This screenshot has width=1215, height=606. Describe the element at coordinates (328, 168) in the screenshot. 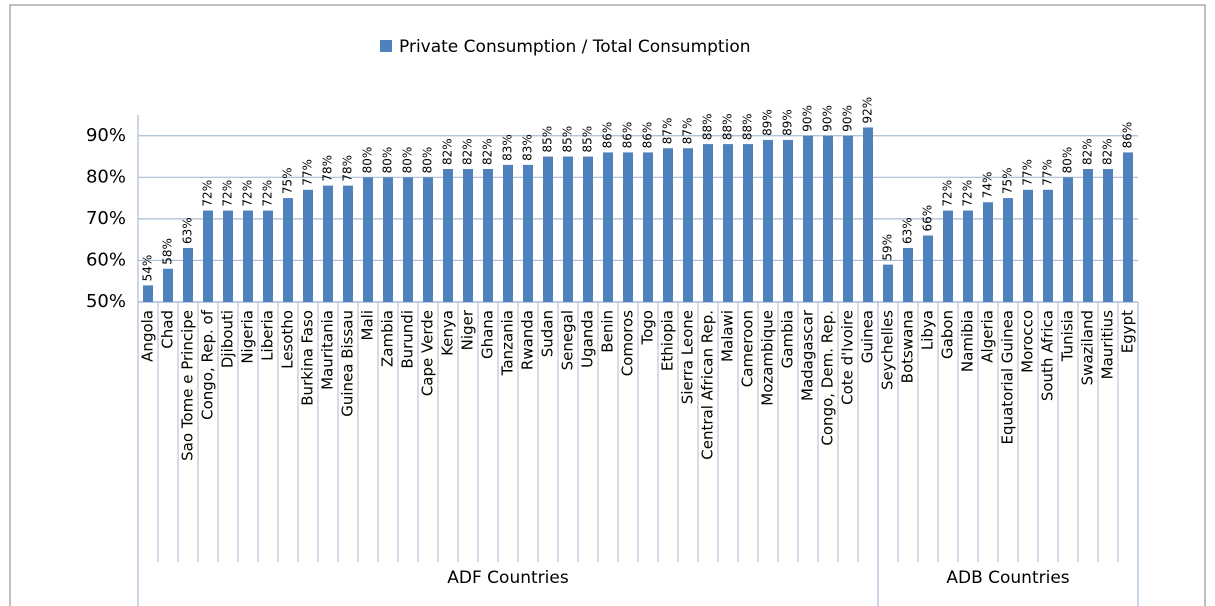

I see `value-label: 78%` at that location.